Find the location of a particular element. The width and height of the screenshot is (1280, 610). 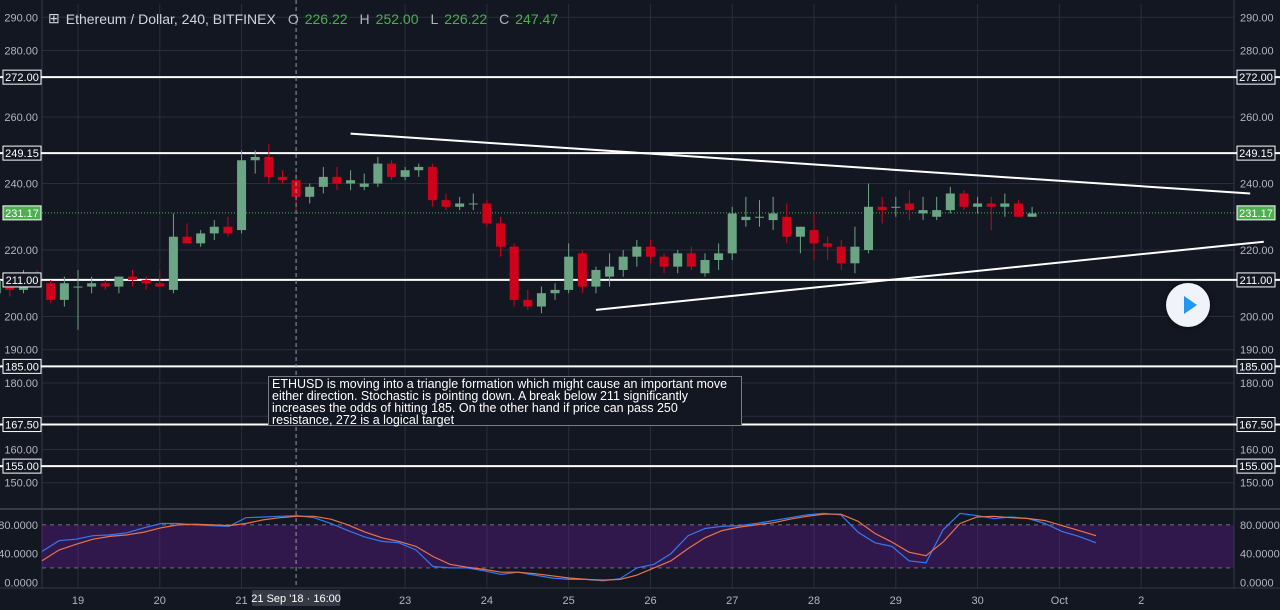

y-tick-label-left: 150.00 is located at coordinates (21, 484).